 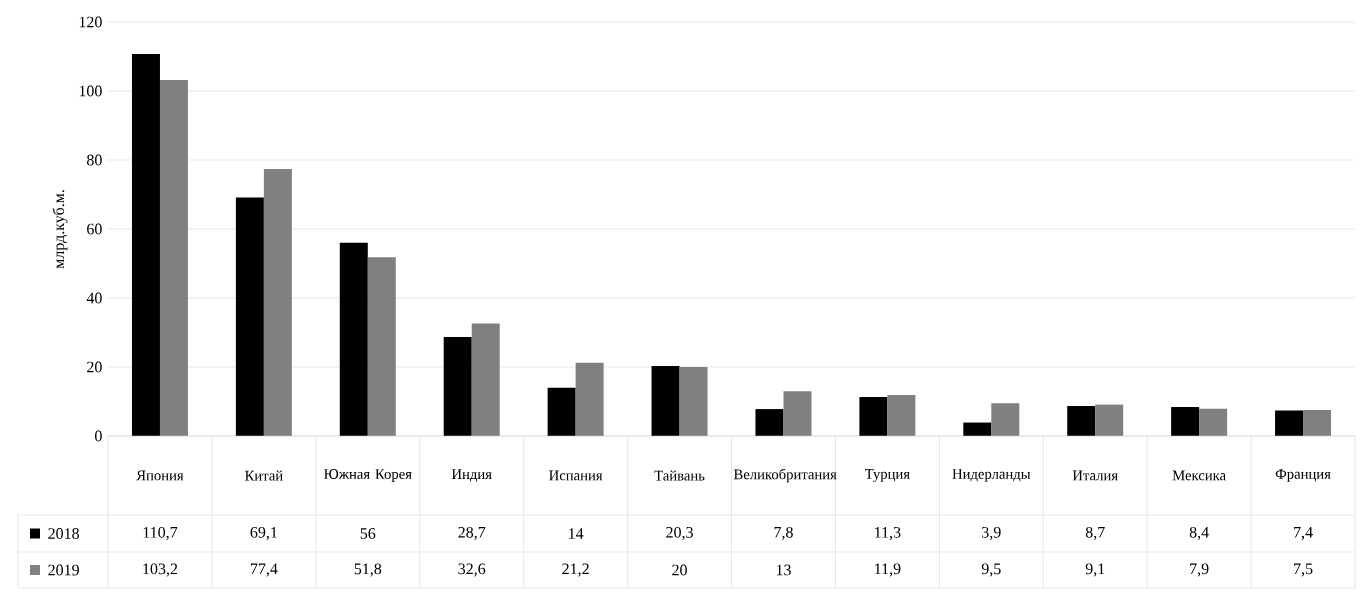 What do you see at coordinates (94, 298) in the screenshot?
I see `y-tick-label: 40` at bounding box center [94, 298].